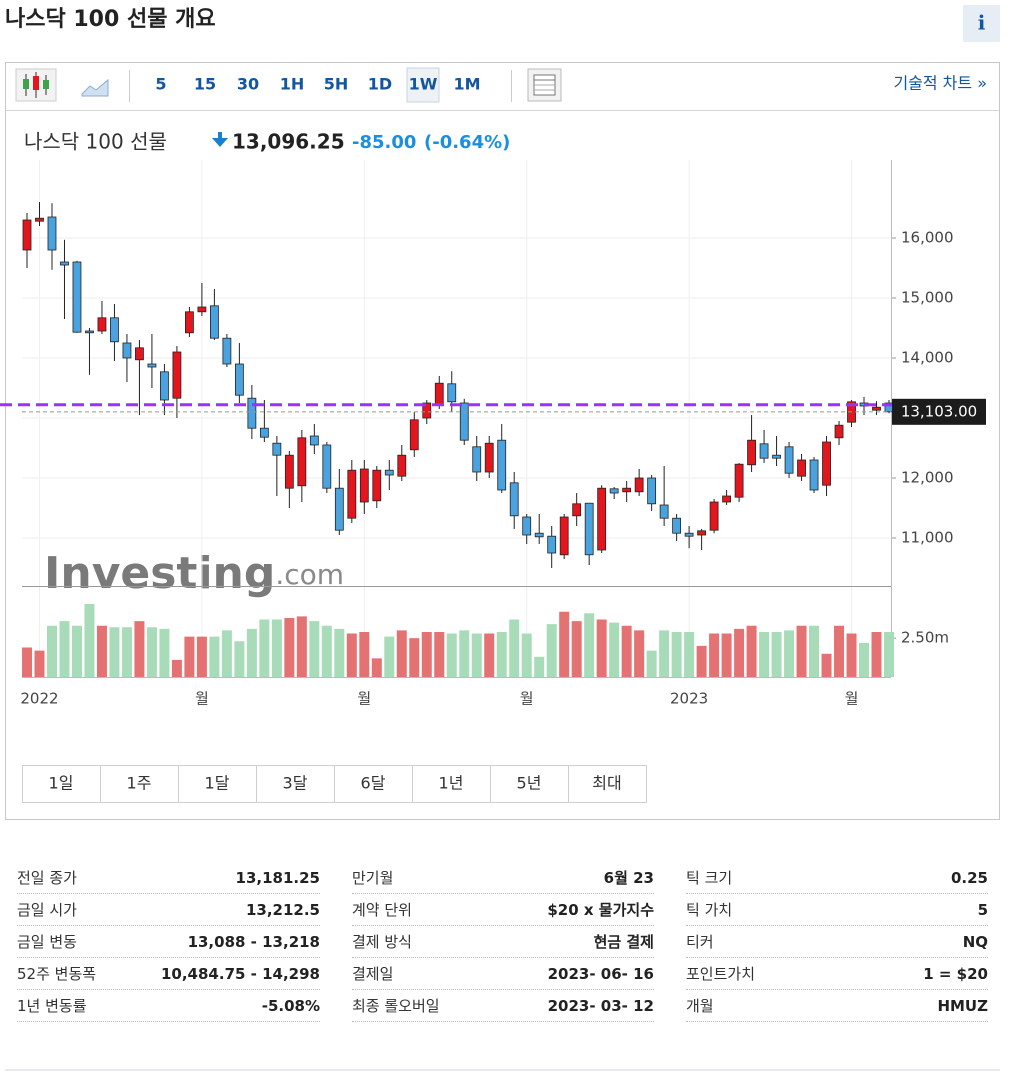 The image size is (1010, 1077). Describe the element at coordinates (927, 538) in the screenshot. I see `y-tick-label: 11,000` at that location.